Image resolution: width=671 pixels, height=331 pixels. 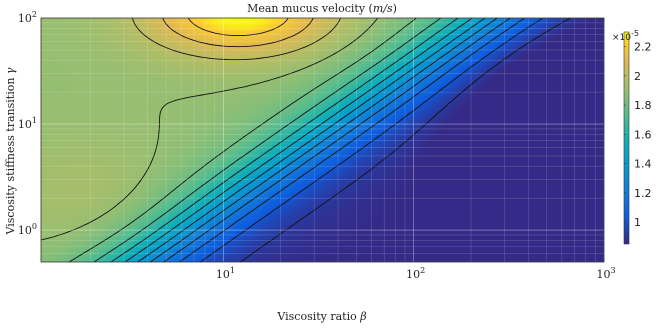 What do you see at coordinates (625, 36) in the screenshot?
I see `colorbar-multiplier: ×10⁻⁵` at bounding box center [625, 36].